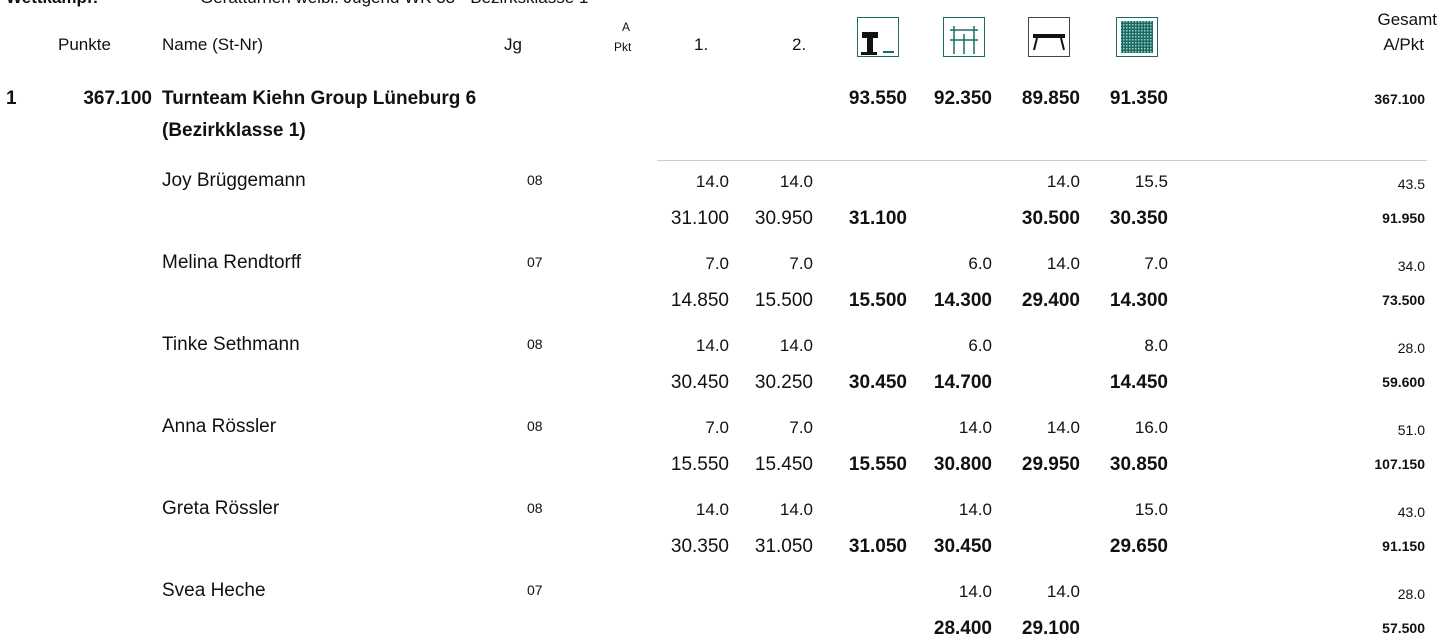 The image size is (1441, 640). I want to click on team-subtitle: (Bezirkklasse 1), so click(234, 130).